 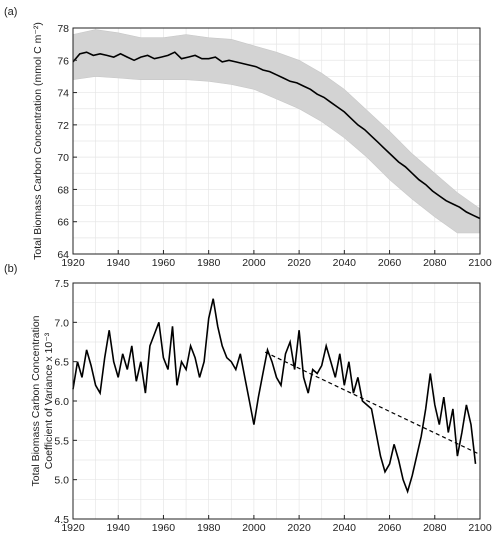 I want to click on panel-a-y-tick-label: 66, so click(x=63, y=223).